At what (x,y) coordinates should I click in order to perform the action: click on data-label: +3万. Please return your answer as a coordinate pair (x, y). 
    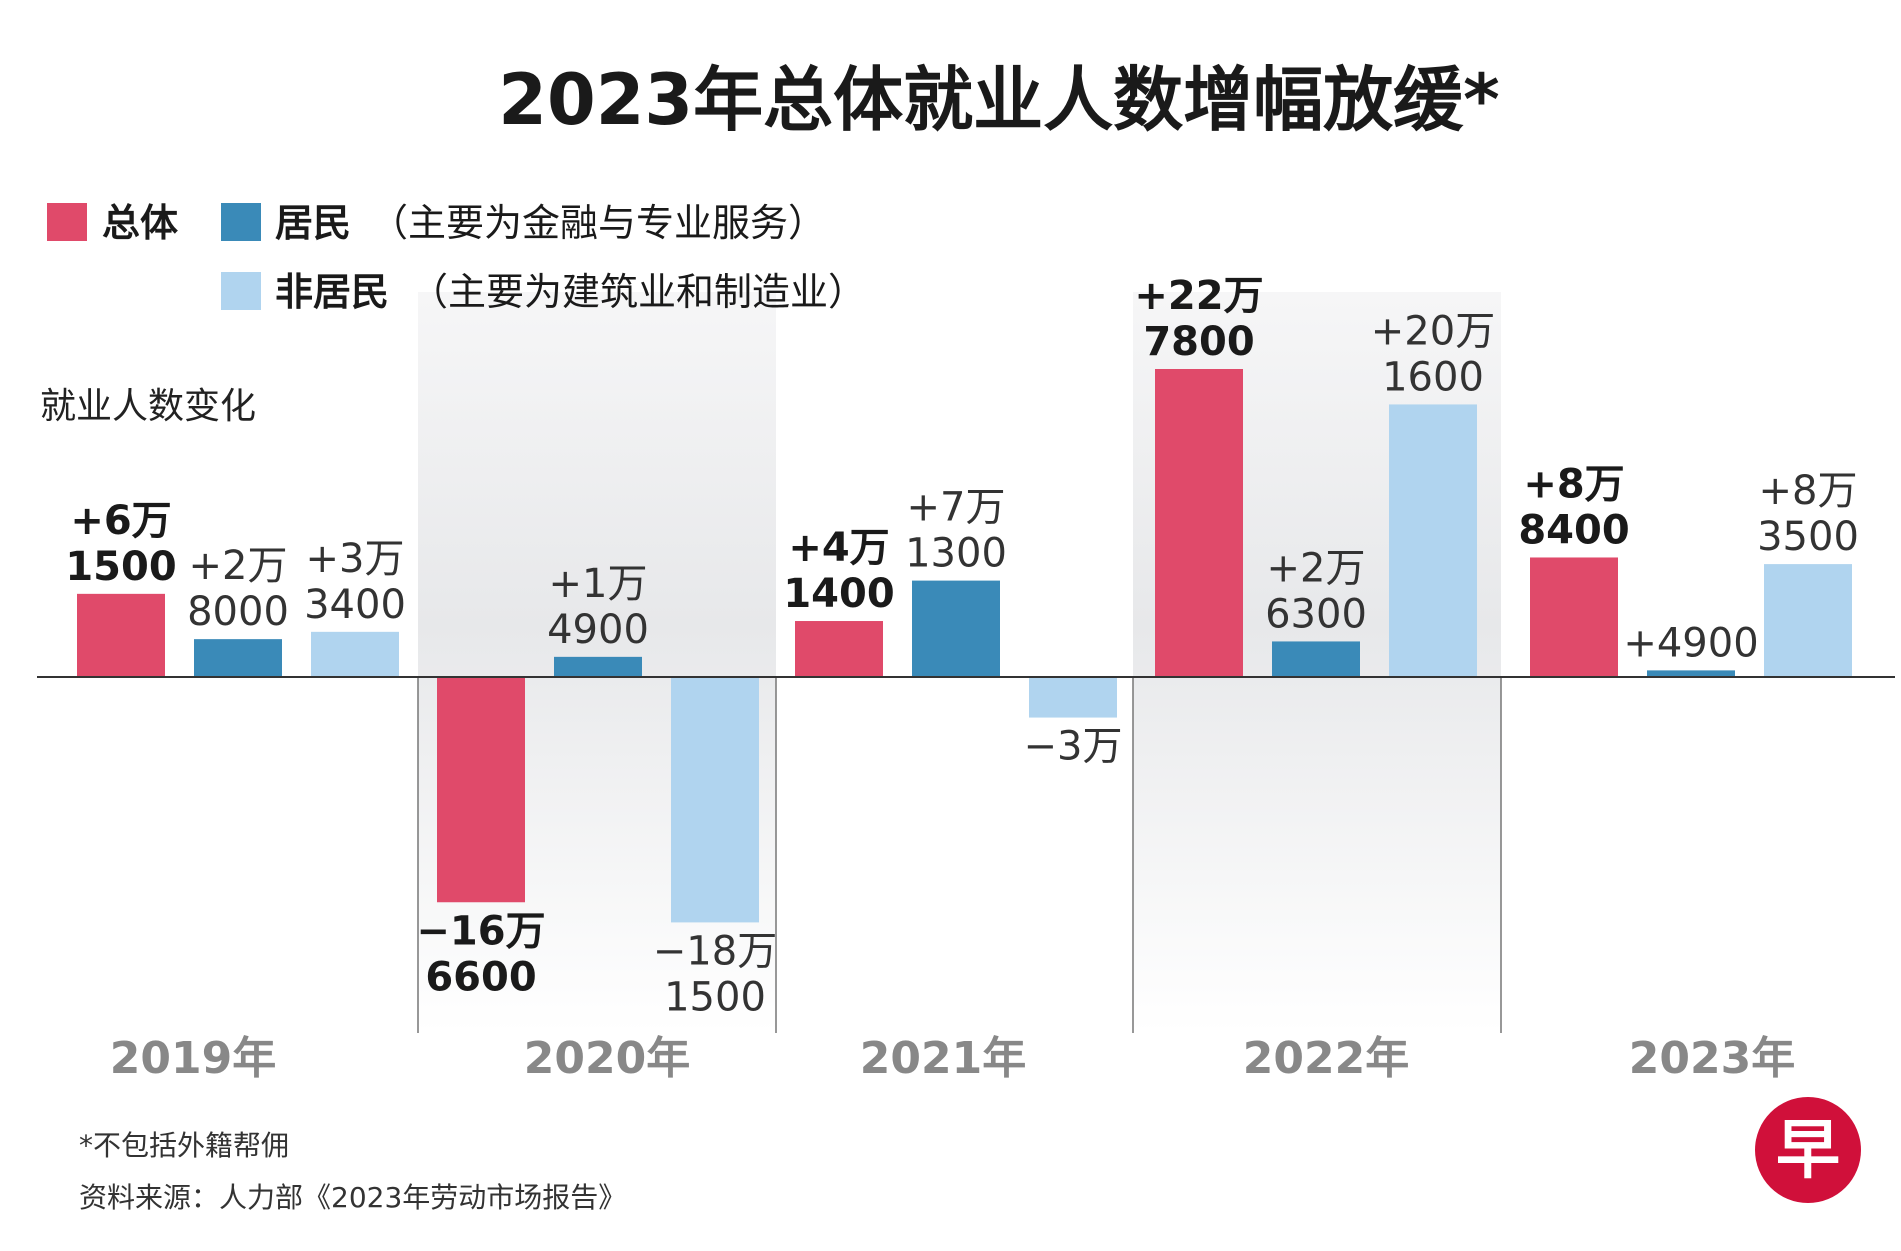
    Looking at the image, I should click on (355, 559).